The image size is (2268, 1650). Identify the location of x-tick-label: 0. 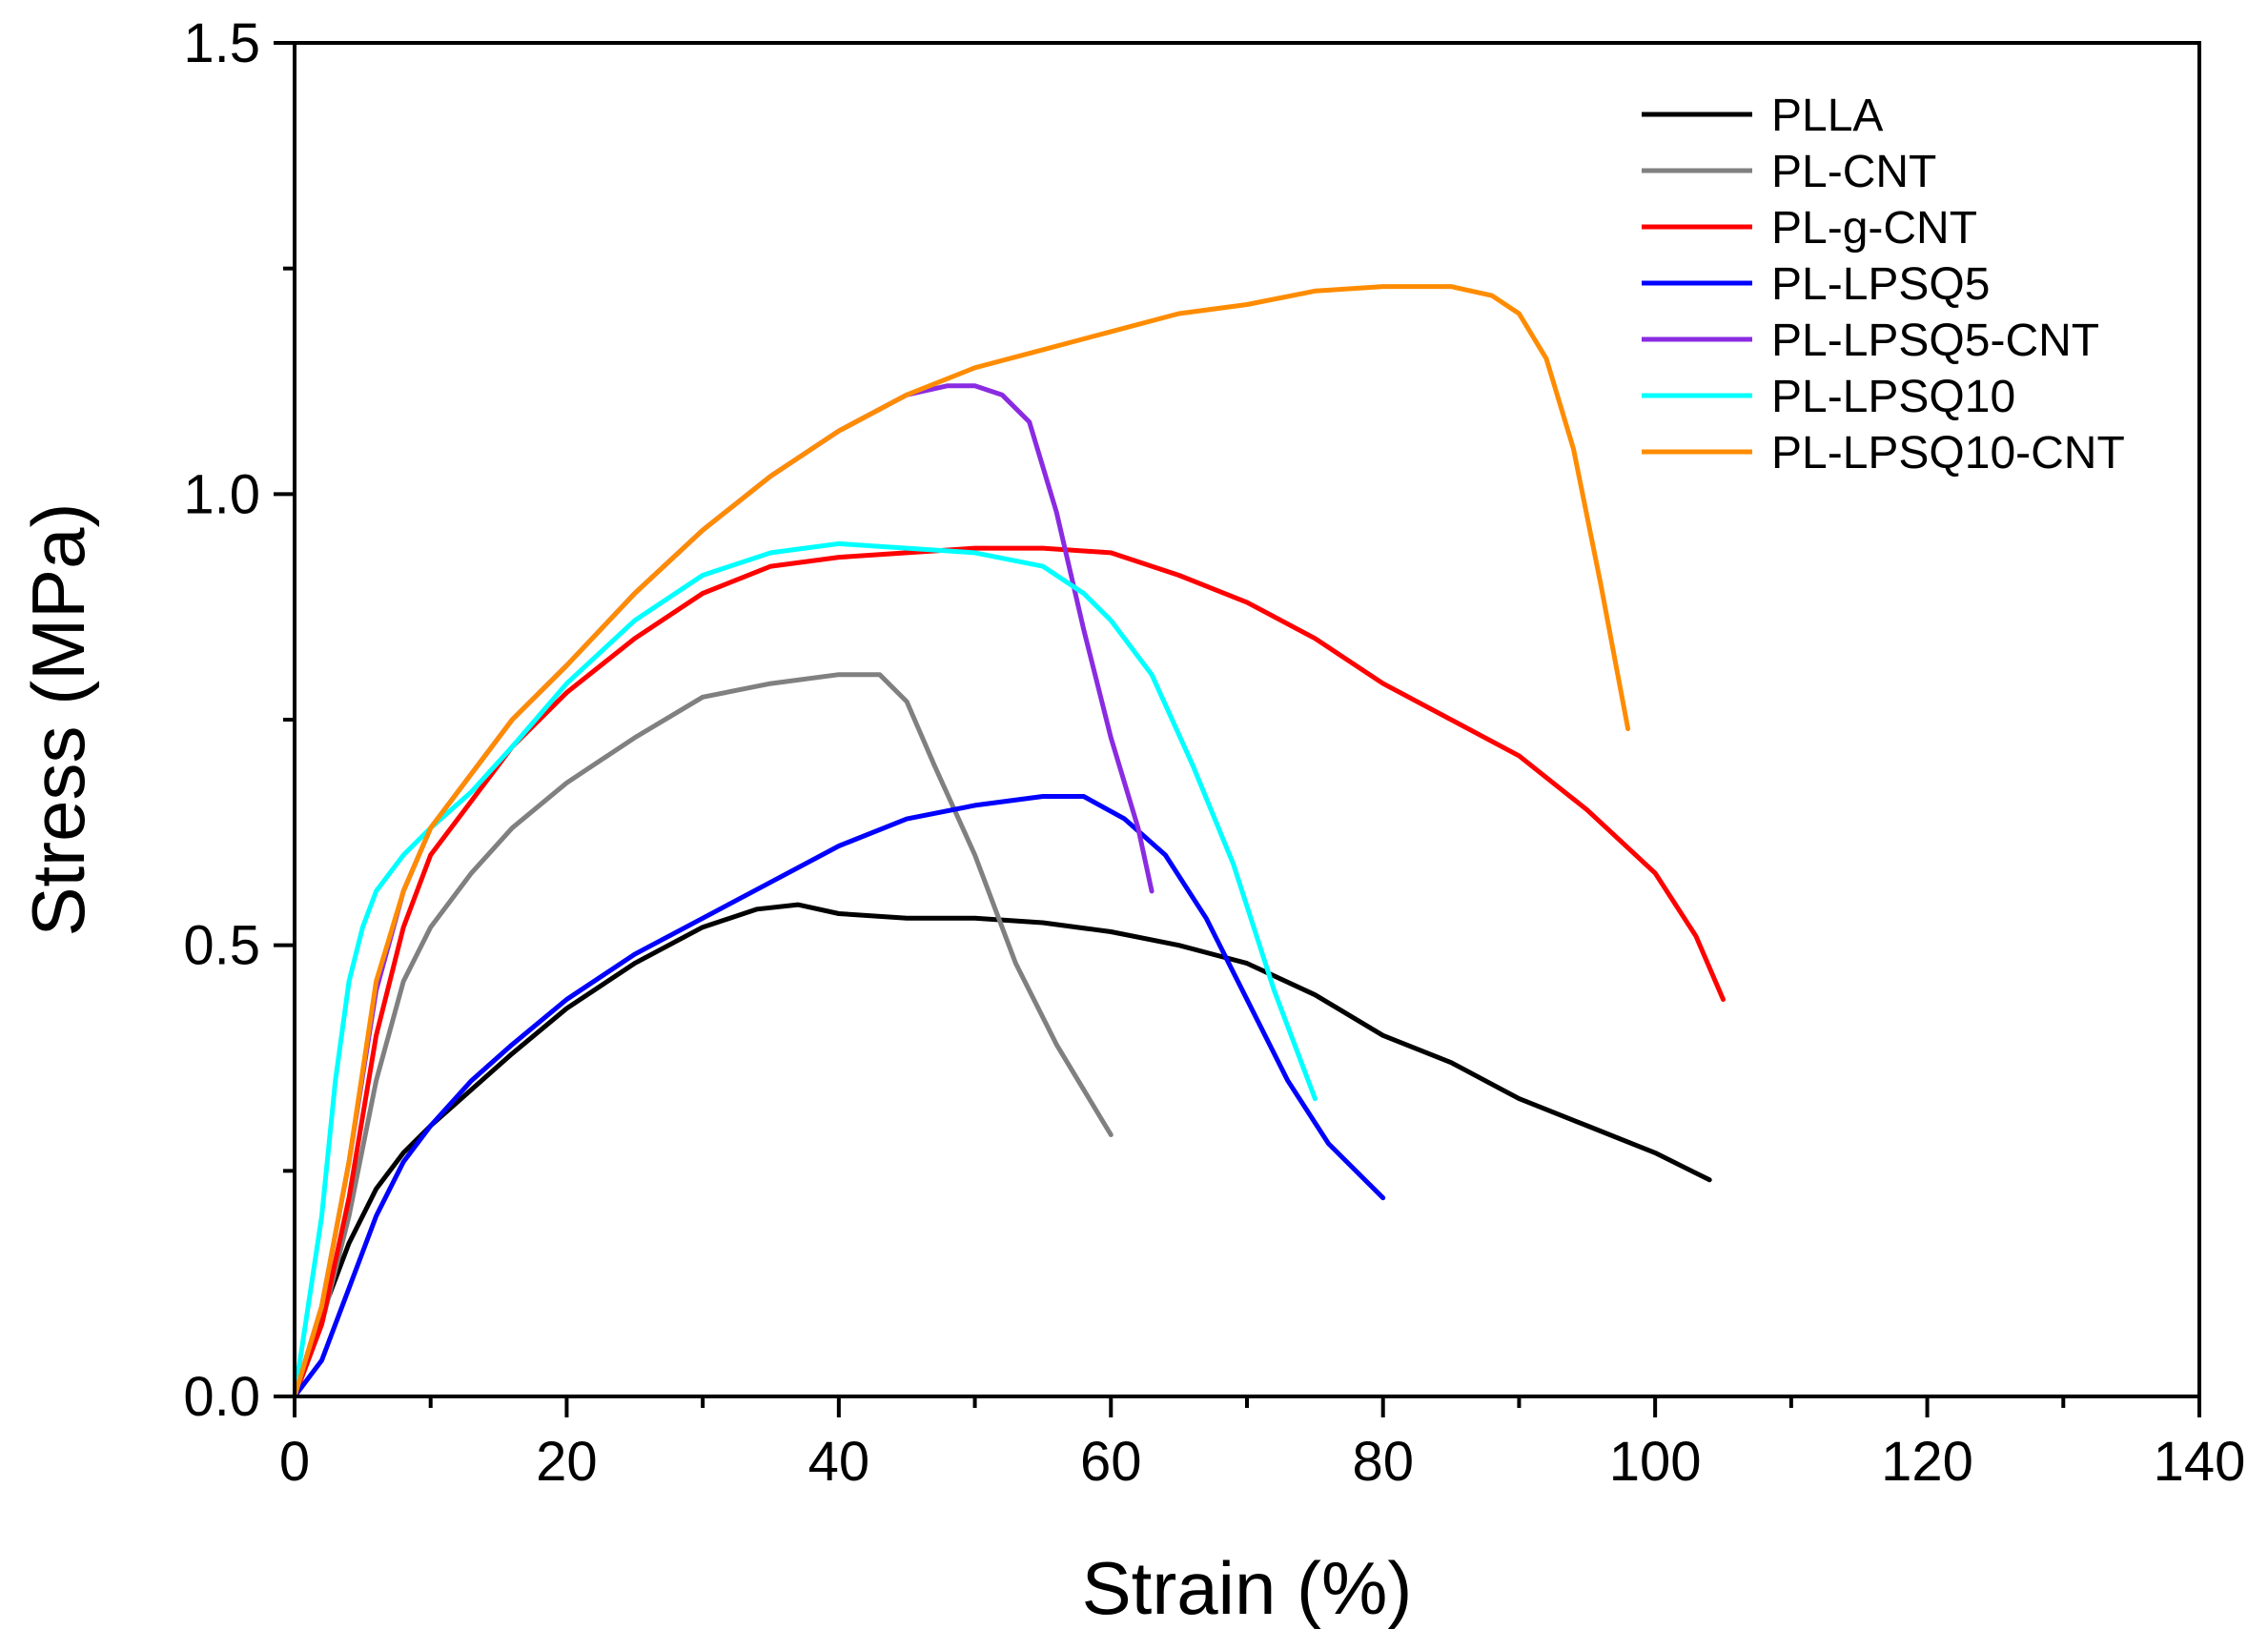
(294, 1462).